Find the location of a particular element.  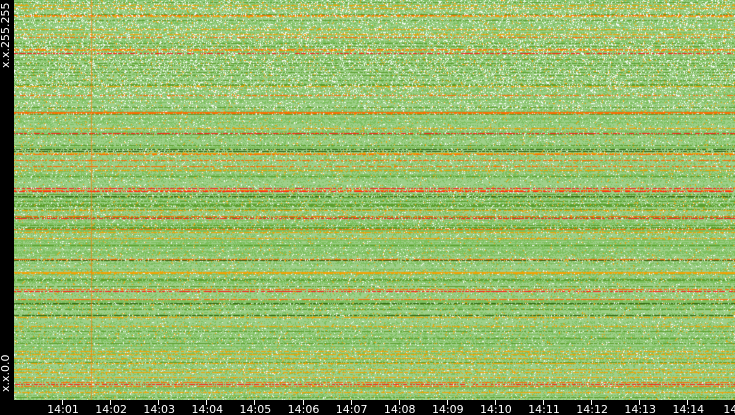

x-tick-label: 14 is located at coordinates (729, 409).